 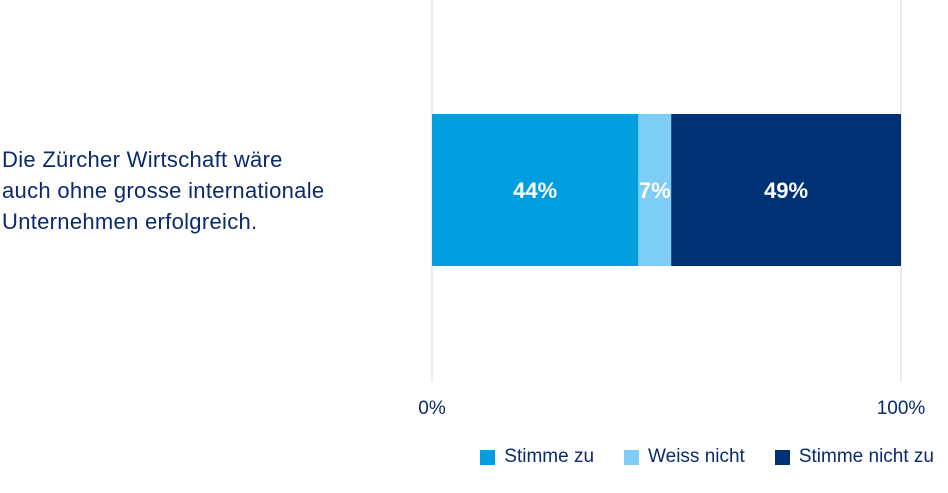 I want to click on category-label-line-1: Die Zürcher Wirtschaft wäre, so click(x=142, y=159).